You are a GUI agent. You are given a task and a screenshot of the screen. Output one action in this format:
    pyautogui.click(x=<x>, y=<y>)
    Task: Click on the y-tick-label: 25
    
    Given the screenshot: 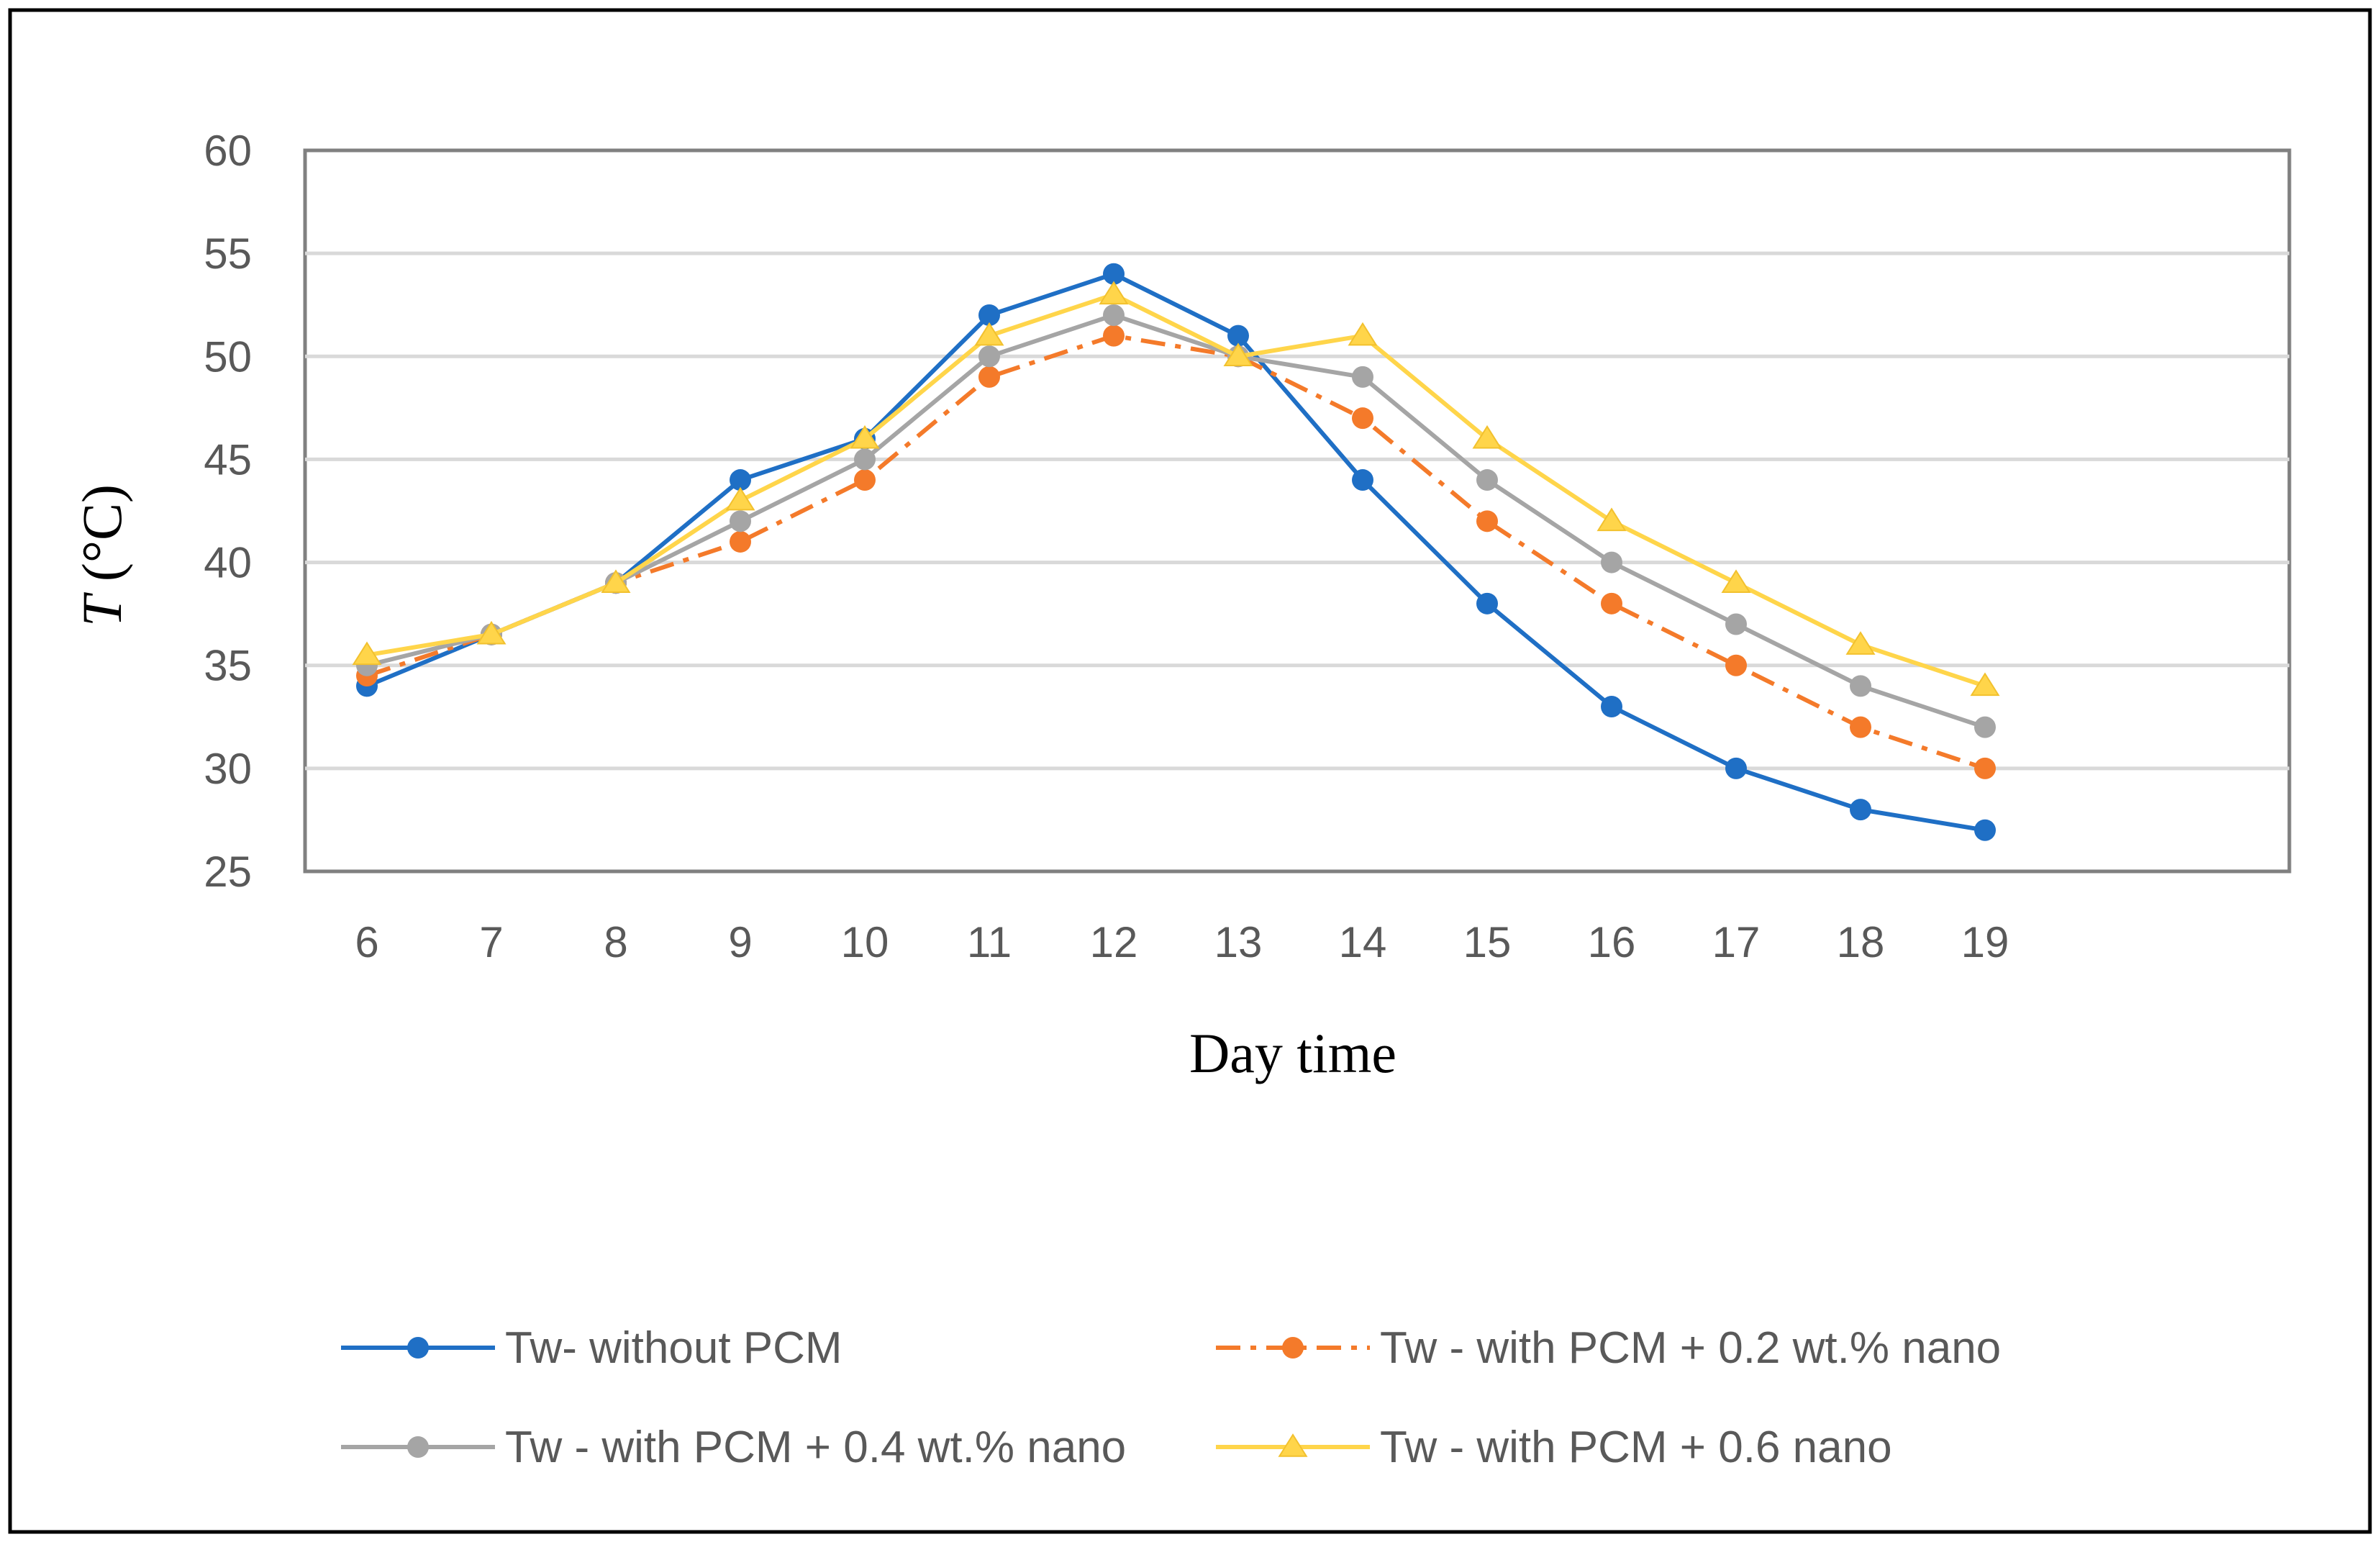 What is the action you would take?
    pyautogui.click(x=228, y=872)
    